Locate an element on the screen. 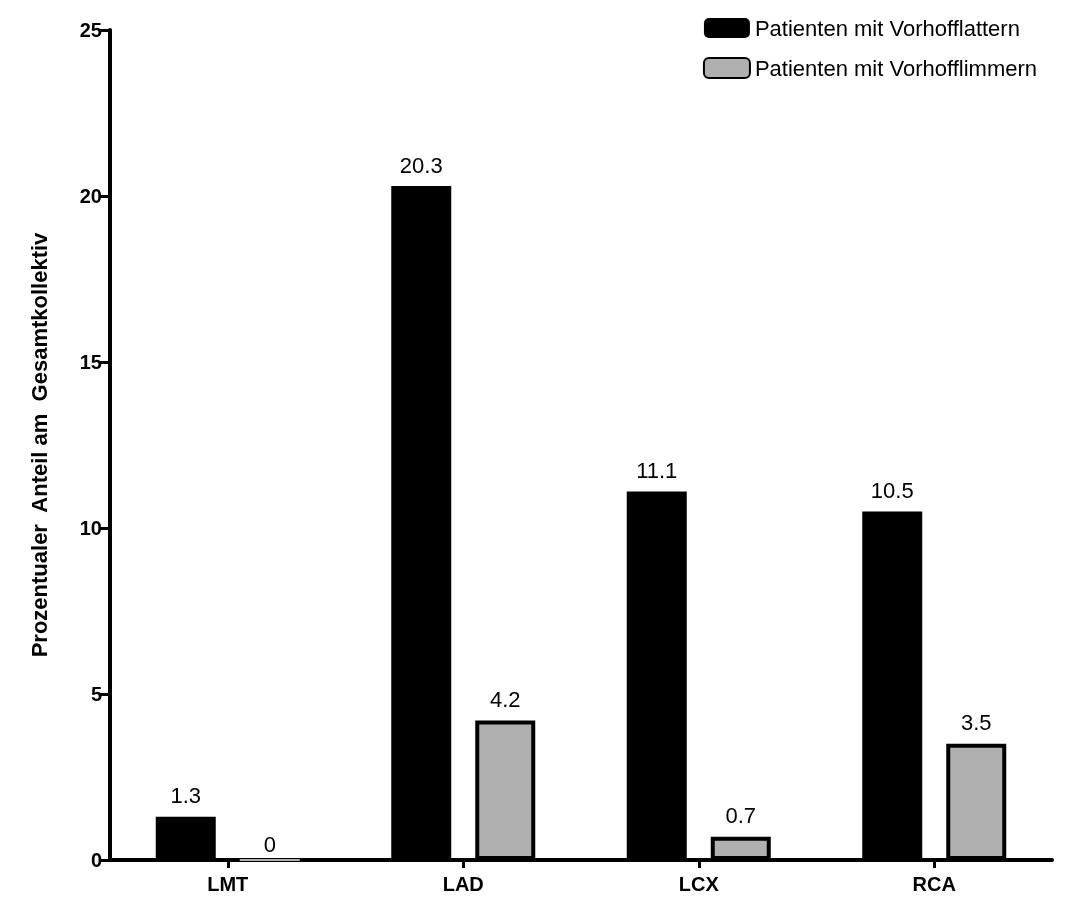 This screenshot has height=910, width=1072. y-tick-label: 20 is located at coordinates (90, 196).